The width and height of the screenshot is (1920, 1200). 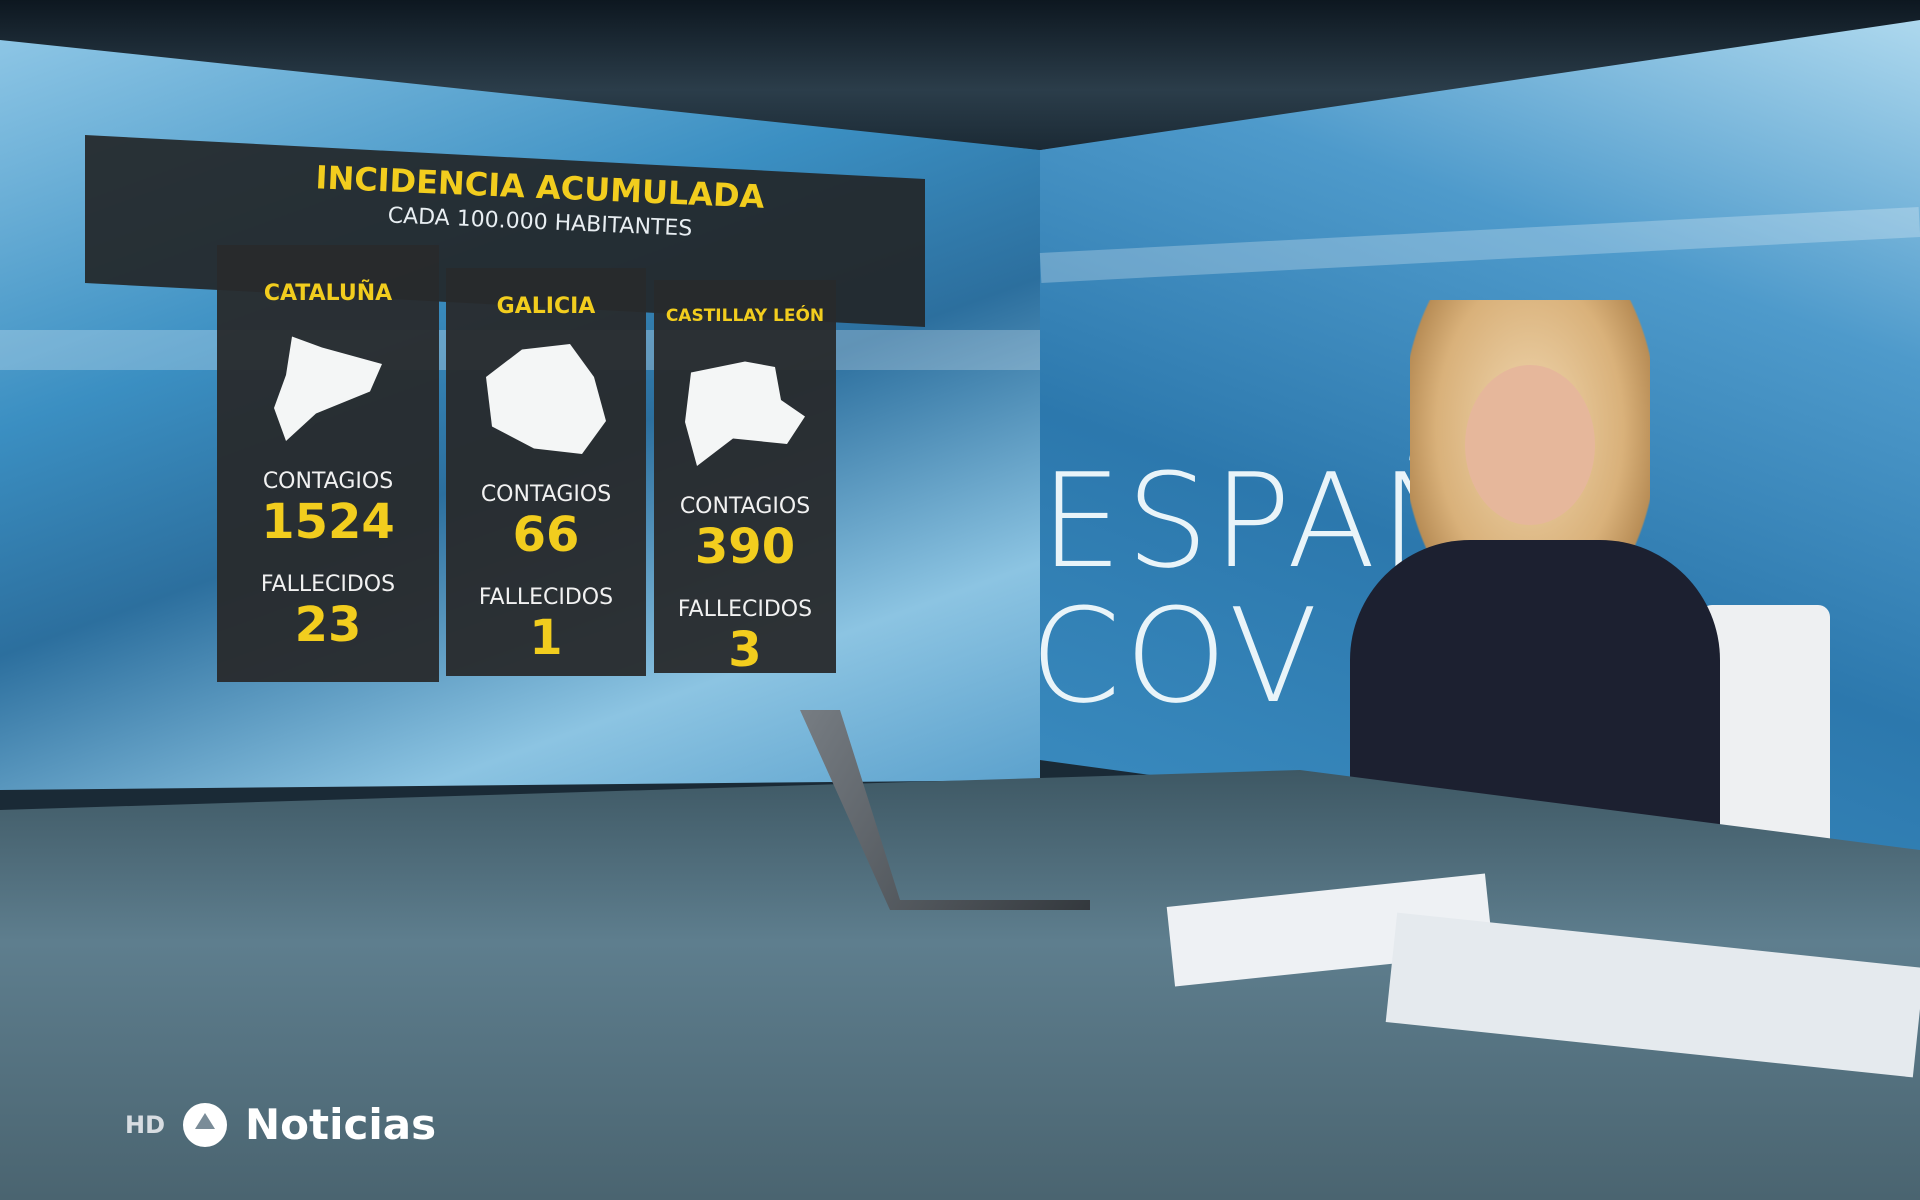 What do you see at coordinates (745, 650) in the screenshot?
I see `fallecidos-value: 3` at bounding box center [745, 650].